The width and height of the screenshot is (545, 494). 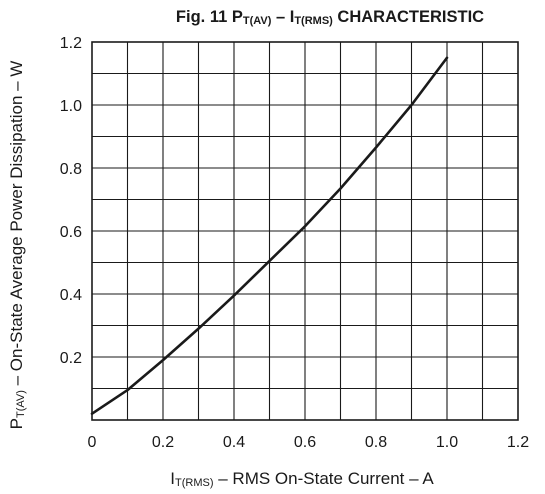 I want to click on y-tick-label: 0.6, so click(x=71, y=232).